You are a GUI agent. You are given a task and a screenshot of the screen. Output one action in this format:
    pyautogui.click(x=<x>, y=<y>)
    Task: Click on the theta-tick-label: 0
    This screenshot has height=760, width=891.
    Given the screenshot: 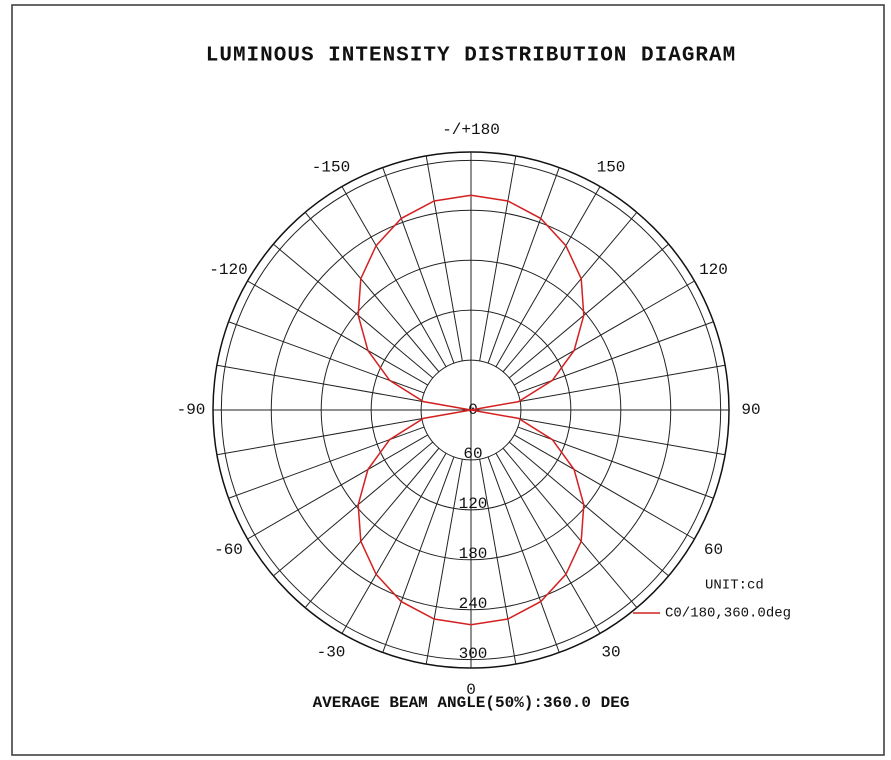 What is the action you would take?
    pyautogui.click(x=471, y=690)
    